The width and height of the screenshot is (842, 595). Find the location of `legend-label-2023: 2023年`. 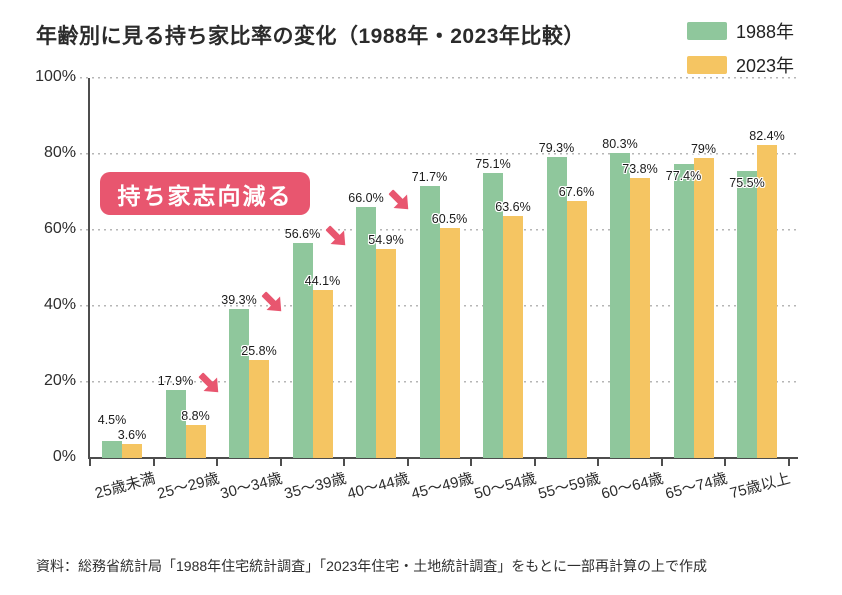

legend-label-2023: 2023年 is located at coordinates (765, 66).